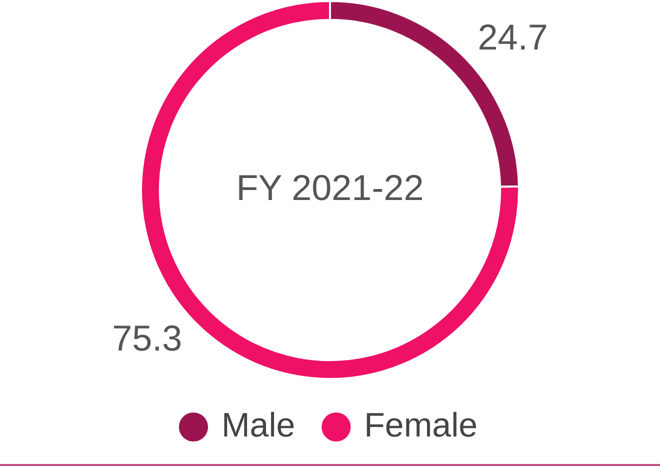 The image size is (660, 469). I want to click on data-label: 24.7, so click(513, 37).